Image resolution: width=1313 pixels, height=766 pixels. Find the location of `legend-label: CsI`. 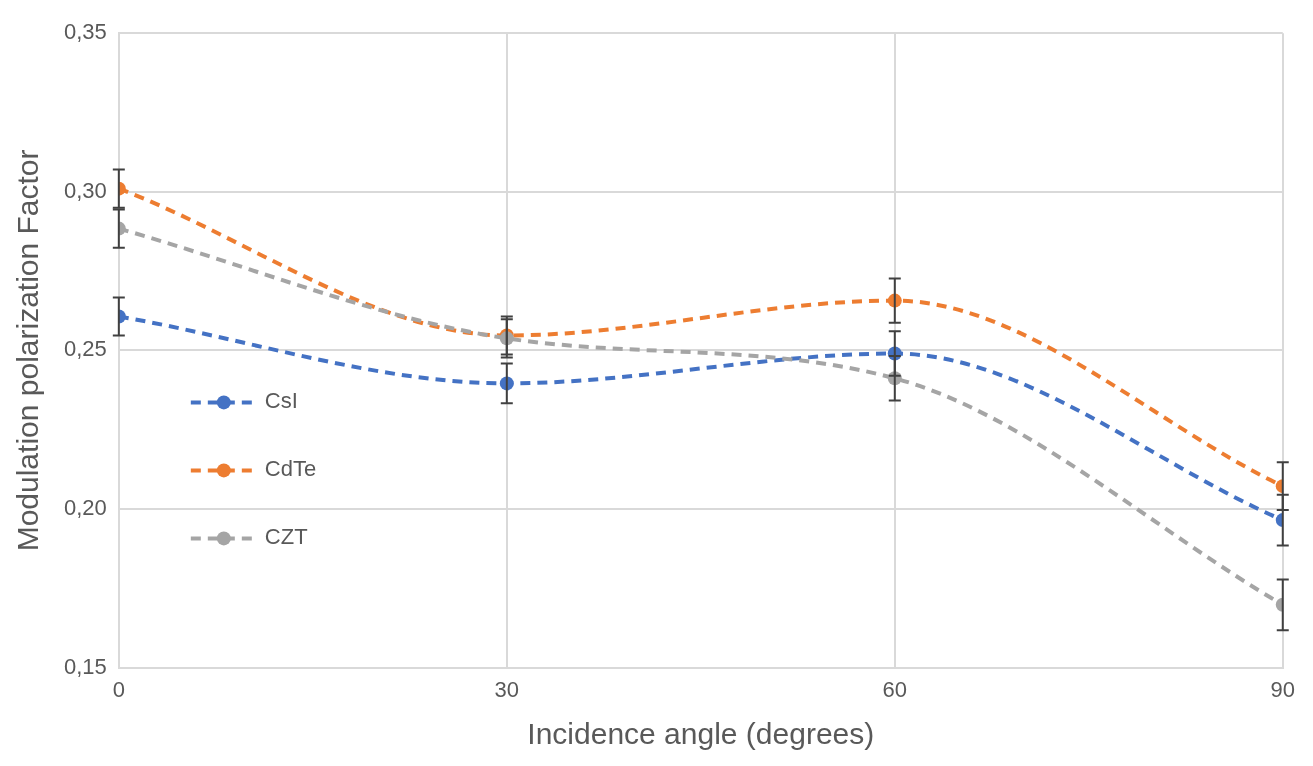

legend-label: CsI is located at coordinates (281, 401).